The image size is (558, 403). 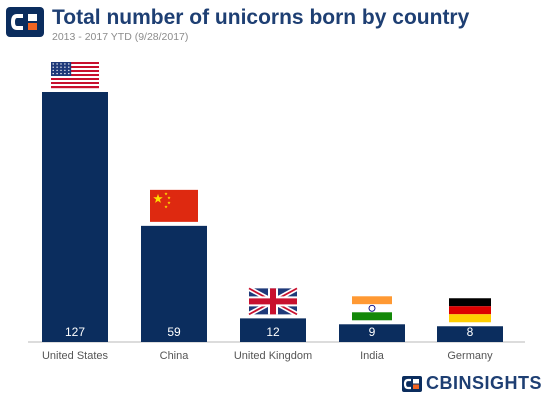 I want to click on x-tick-label: Germany, so click(x=470, y=356).